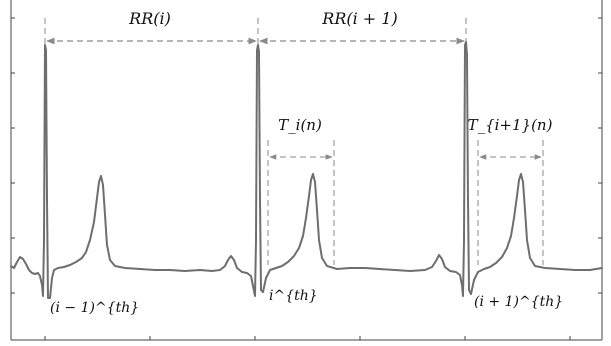 The height and width of the screenshot is (346, 611). I want to click on rr-i-label: RR(i), so click(149, 18).